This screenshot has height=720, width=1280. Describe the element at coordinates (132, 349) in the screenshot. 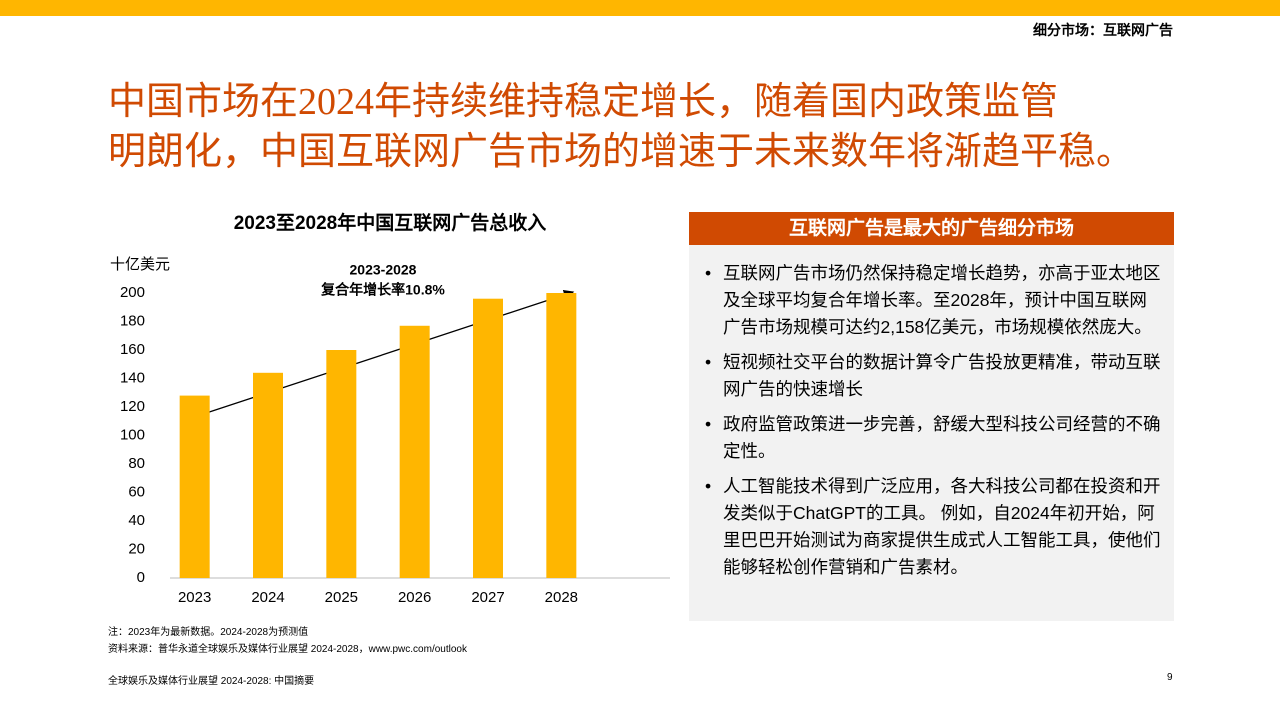

I see `y-tick-label: 160` at that location.